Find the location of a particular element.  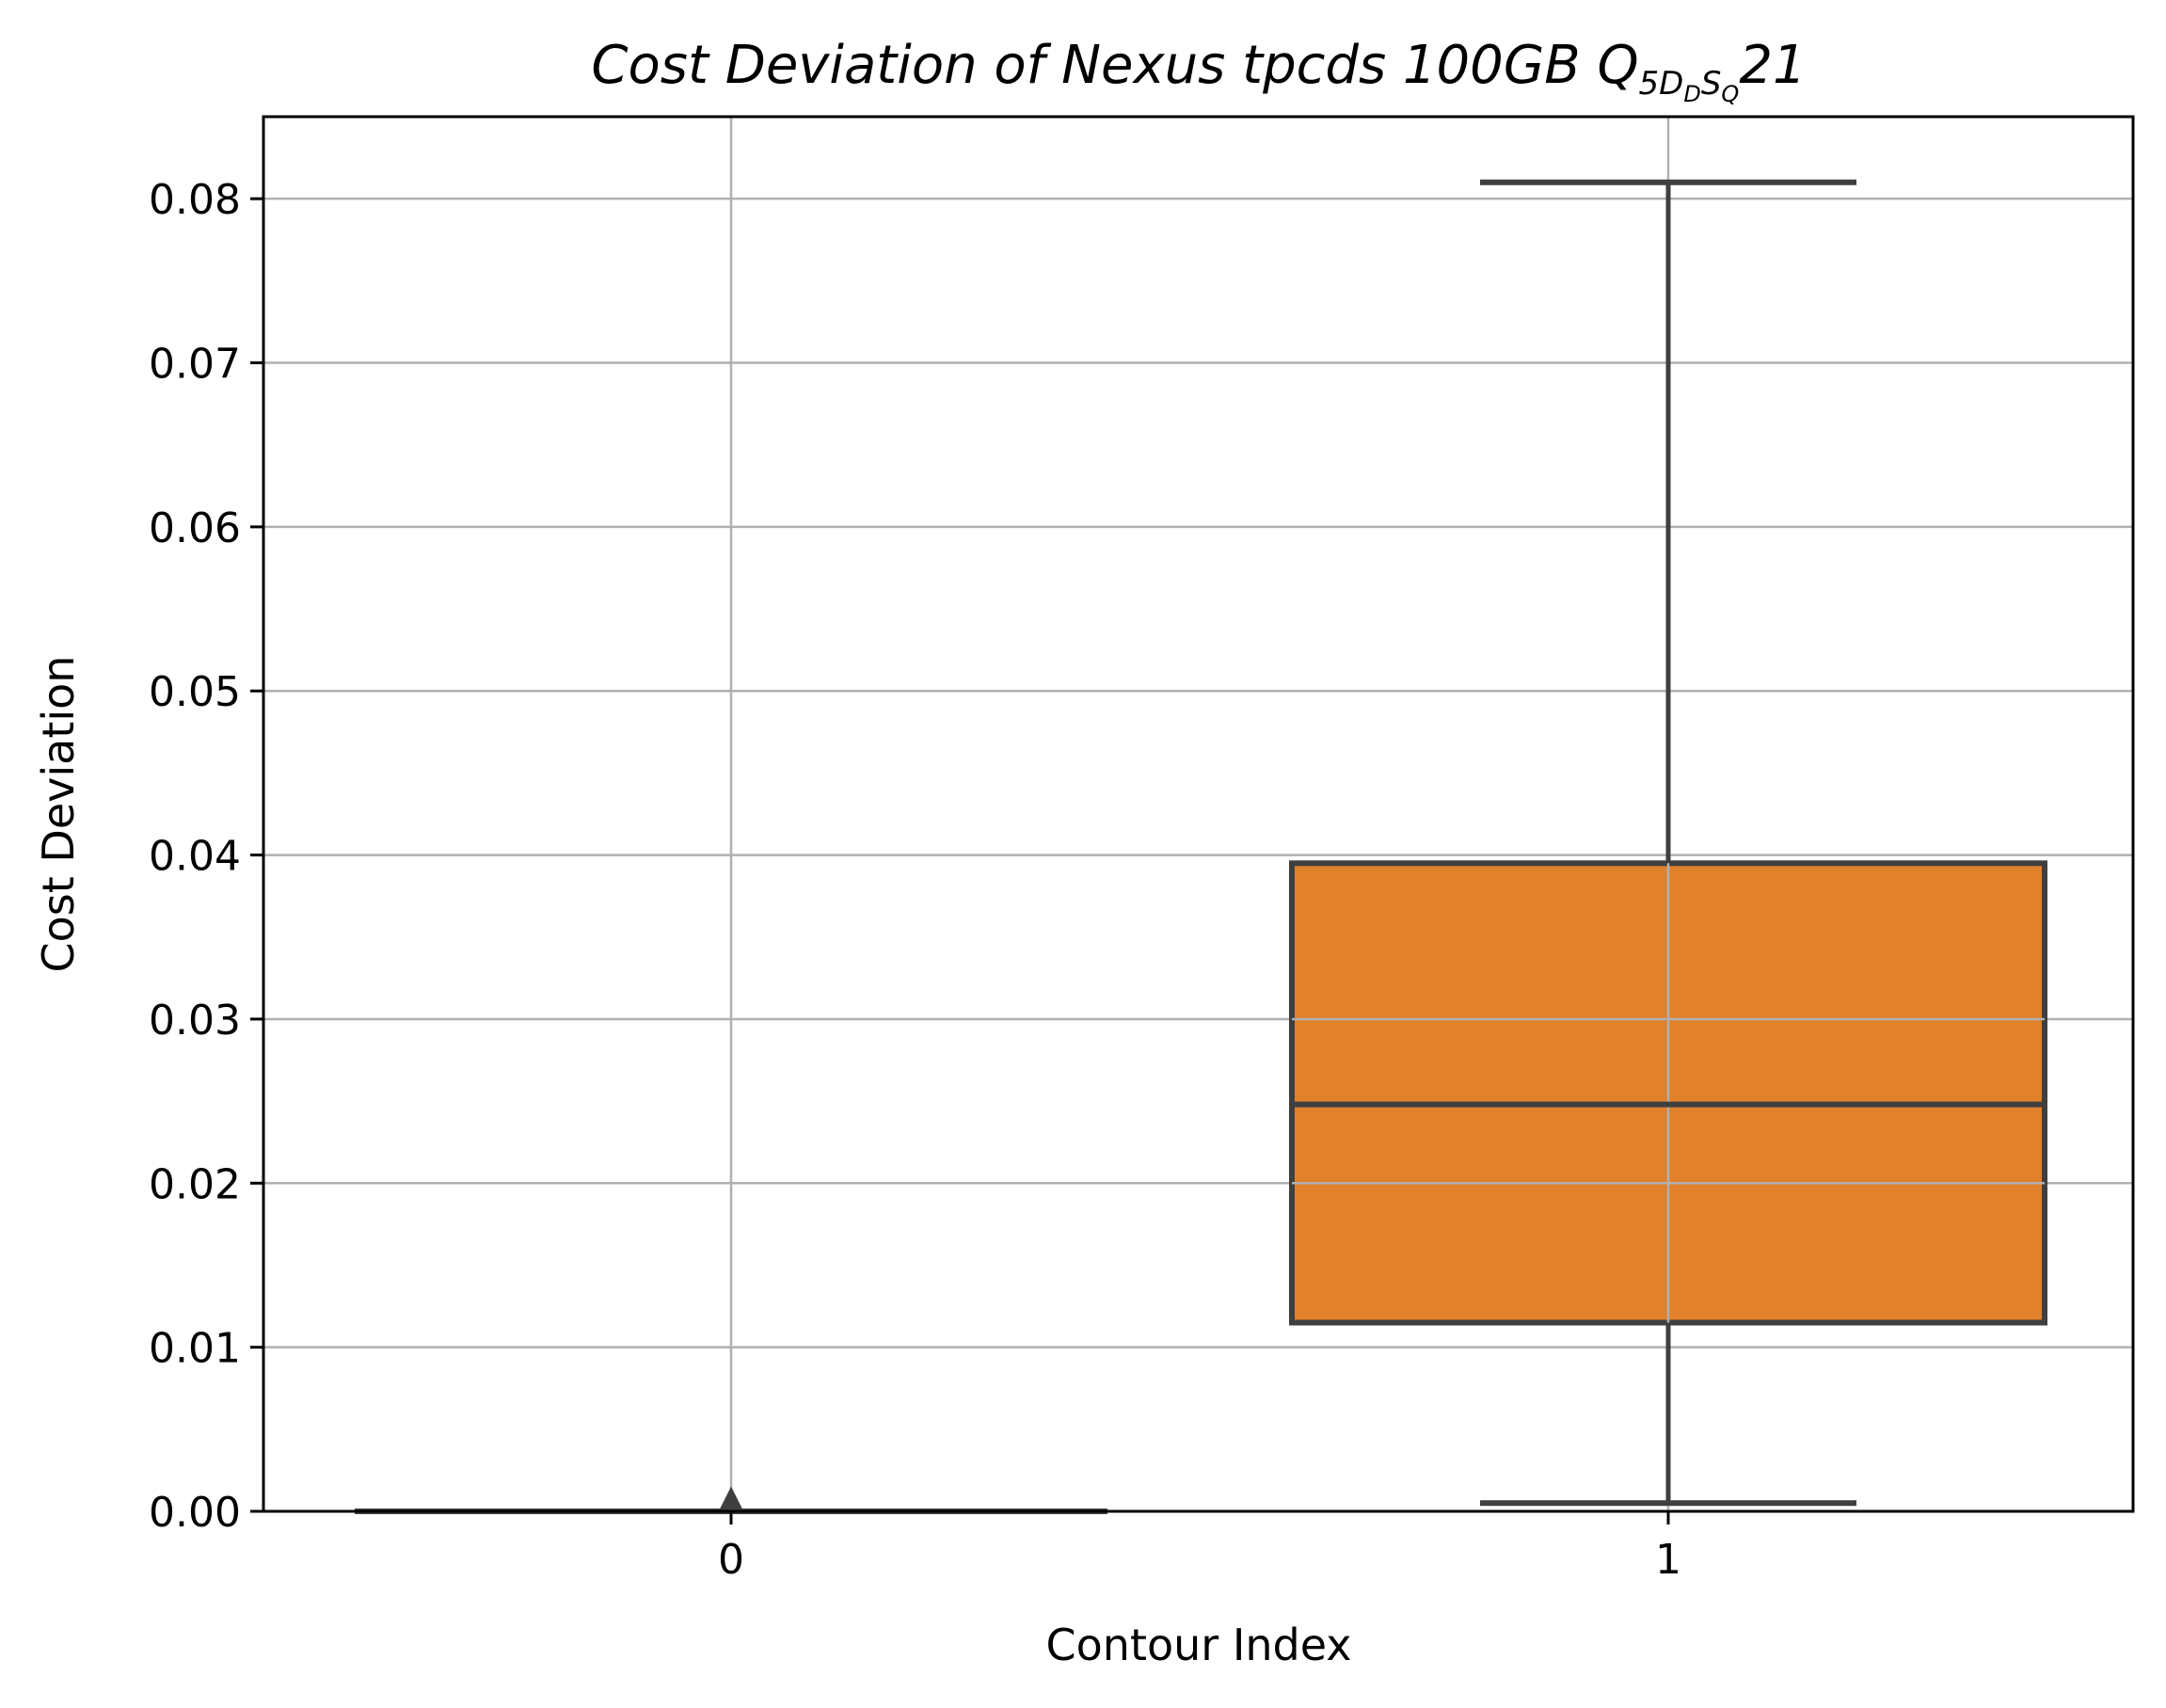

y-tick-label-7: 0.07 is located at coordinates (195, 365).